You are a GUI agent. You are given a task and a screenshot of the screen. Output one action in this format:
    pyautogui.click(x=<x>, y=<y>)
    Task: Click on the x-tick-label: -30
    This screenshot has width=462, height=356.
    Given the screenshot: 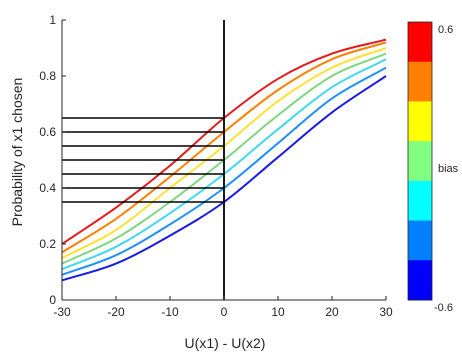 What is the action you would take?
    pyautogui.click(x=62, y=312)
    